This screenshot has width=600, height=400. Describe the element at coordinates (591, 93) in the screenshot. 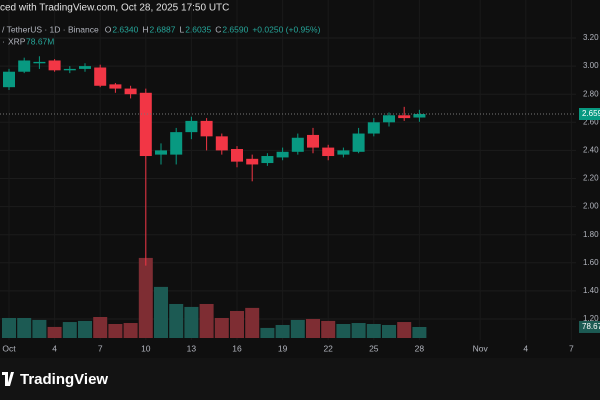

I see `y-tick-label: 2.80` at that location.